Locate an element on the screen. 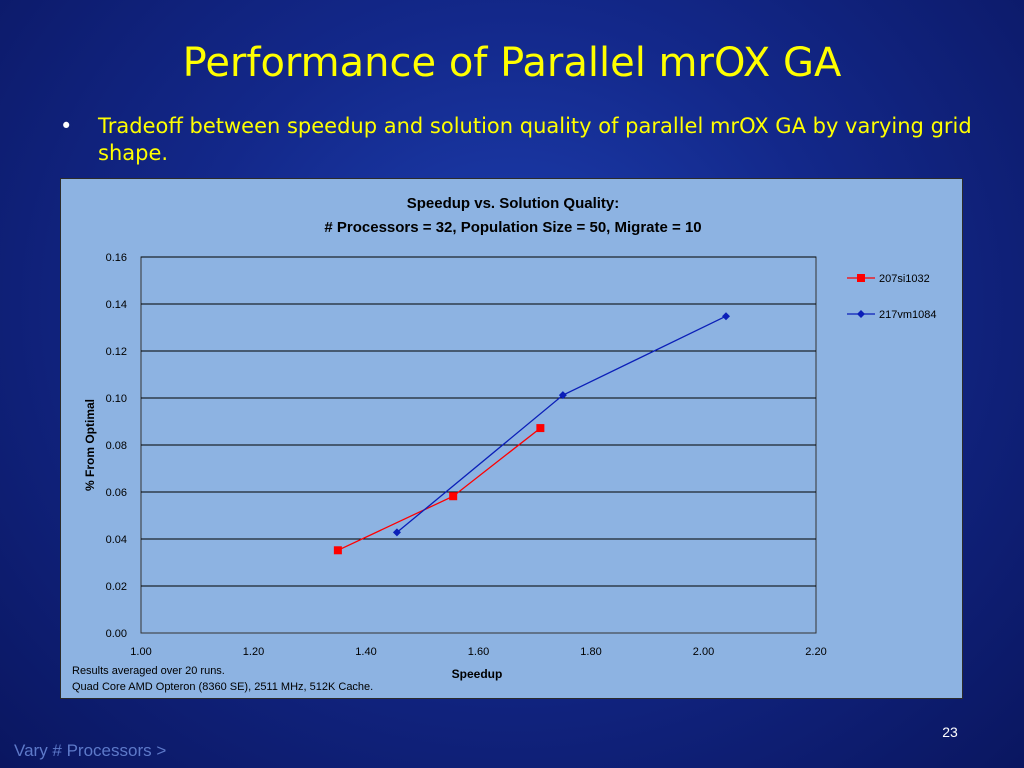  y-tick-label: 0.04 is located at coordinates (116, 540).